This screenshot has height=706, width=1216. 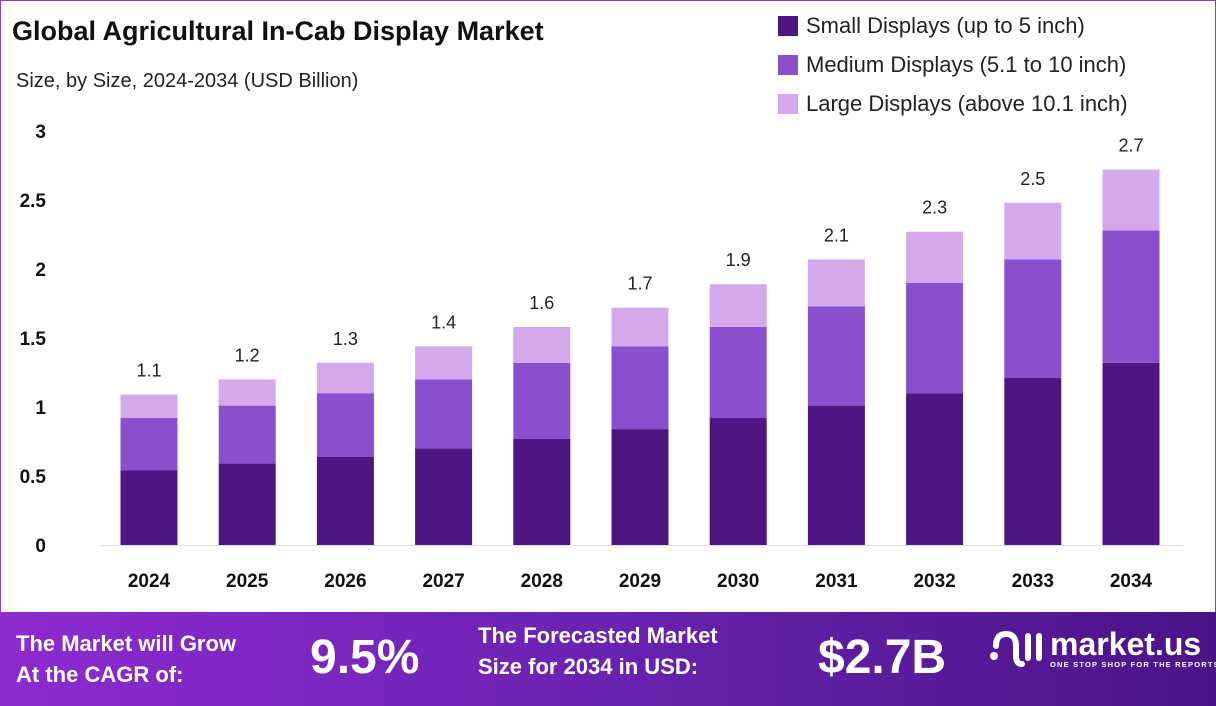 I want to click on market-us-logo: market.us ONE STOP SHOP FOR THE REPORTS, so click(x=1102, y=648).